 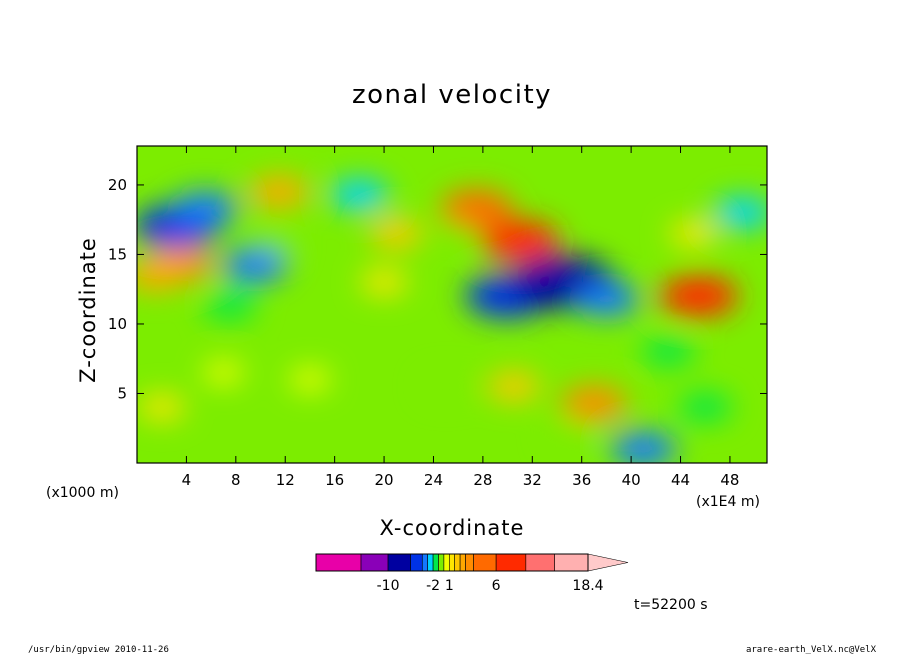 I want to click on colorbar-tick-label: 1, so click(x=449, y=586).